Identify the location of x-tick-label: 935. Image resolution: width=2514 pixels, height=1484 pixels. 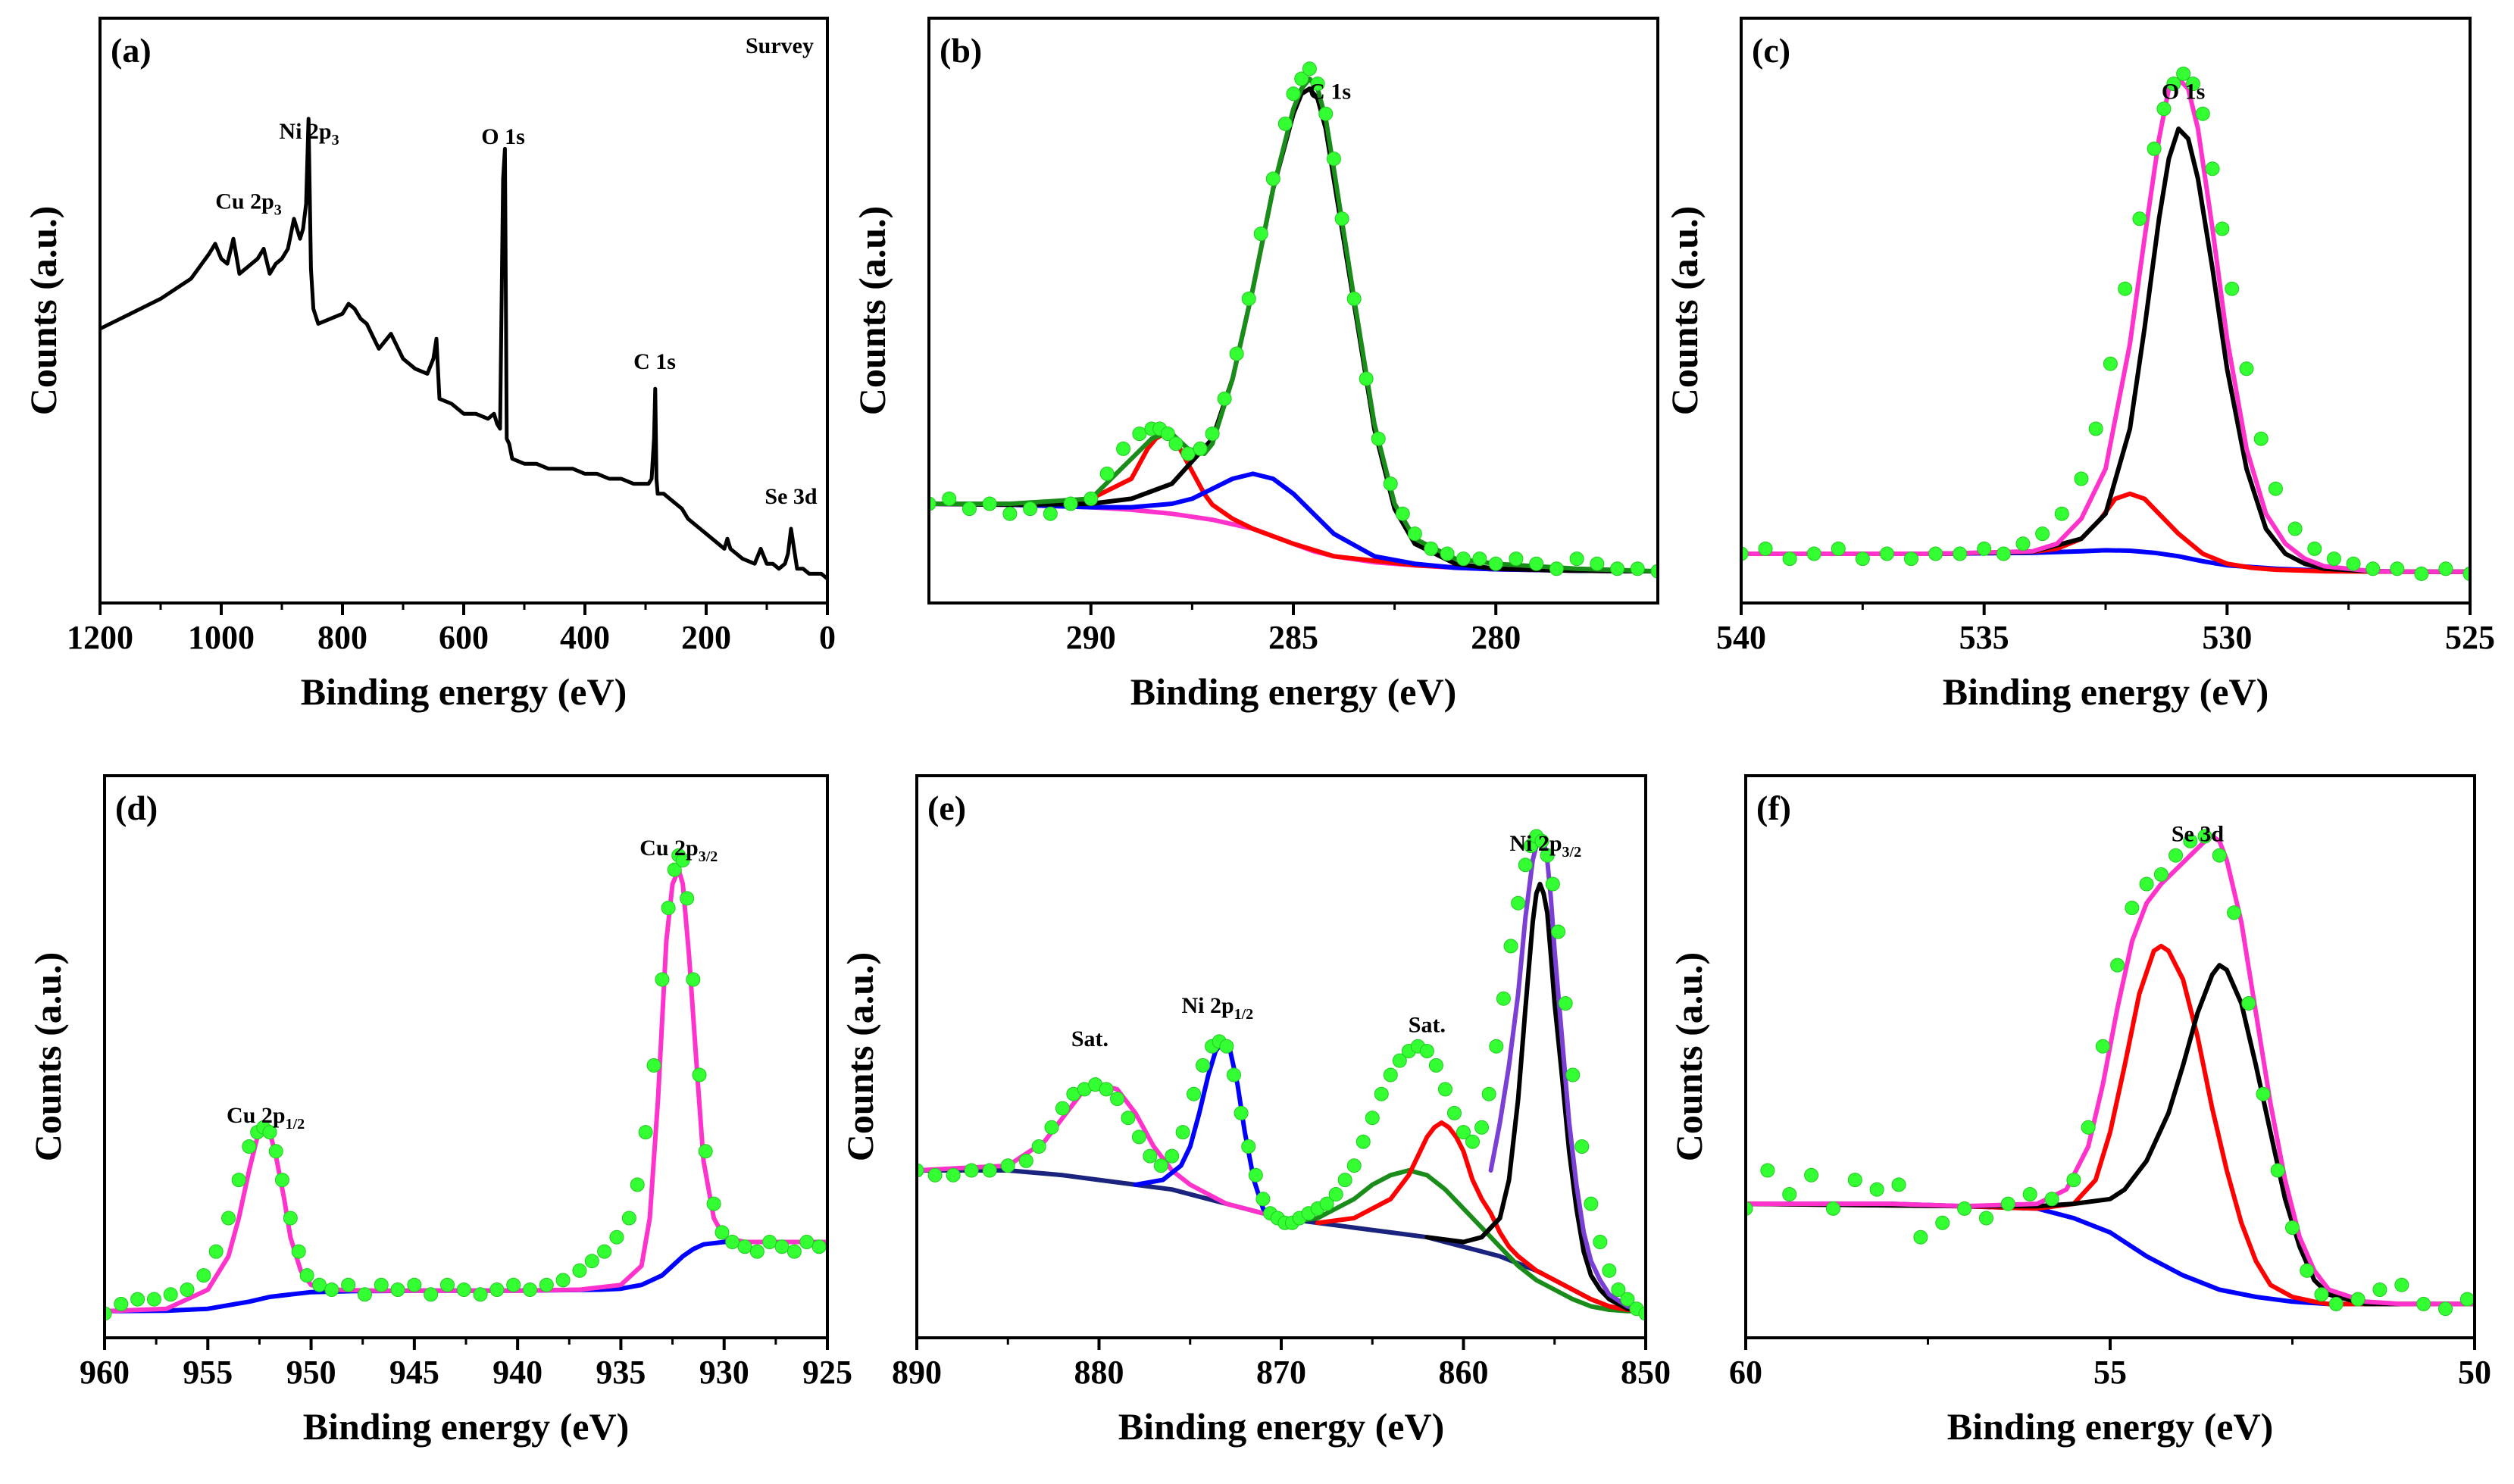
(621, 1372).